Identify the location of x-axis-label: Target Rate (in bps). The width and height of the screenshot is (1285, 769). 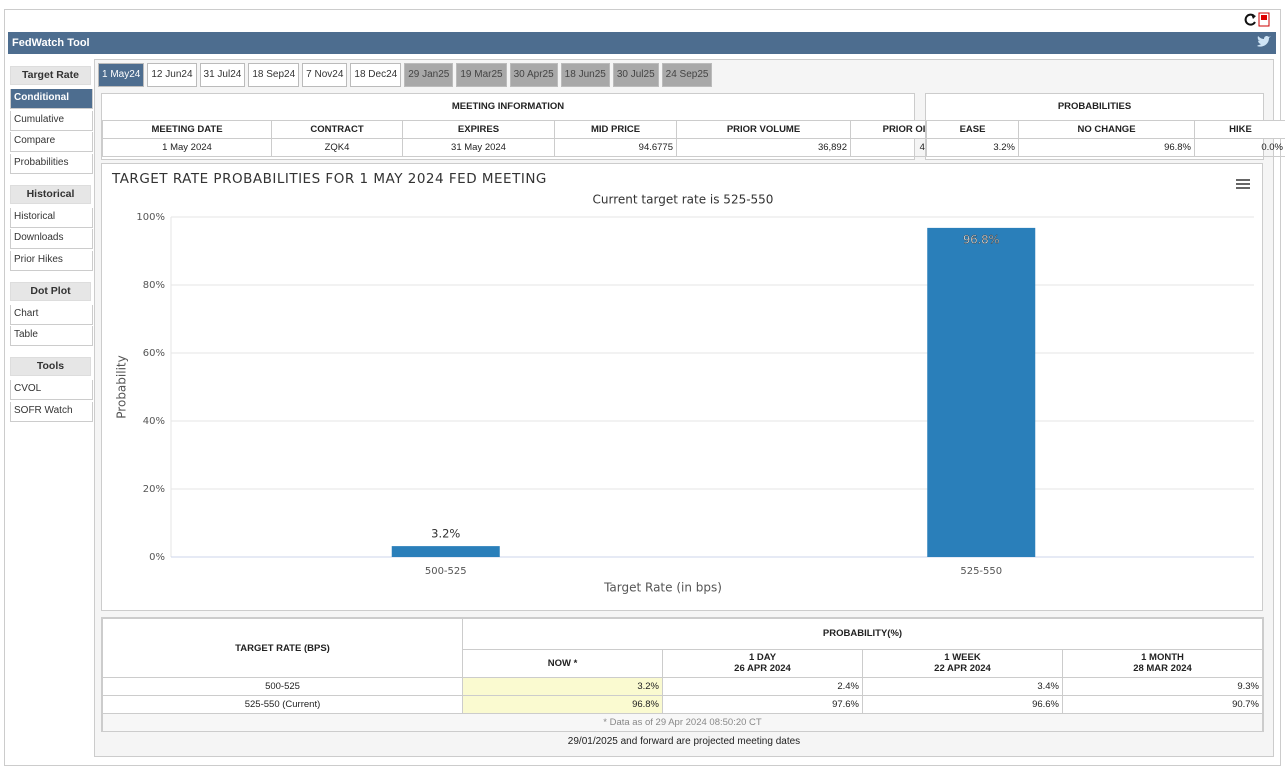
(662, 588).